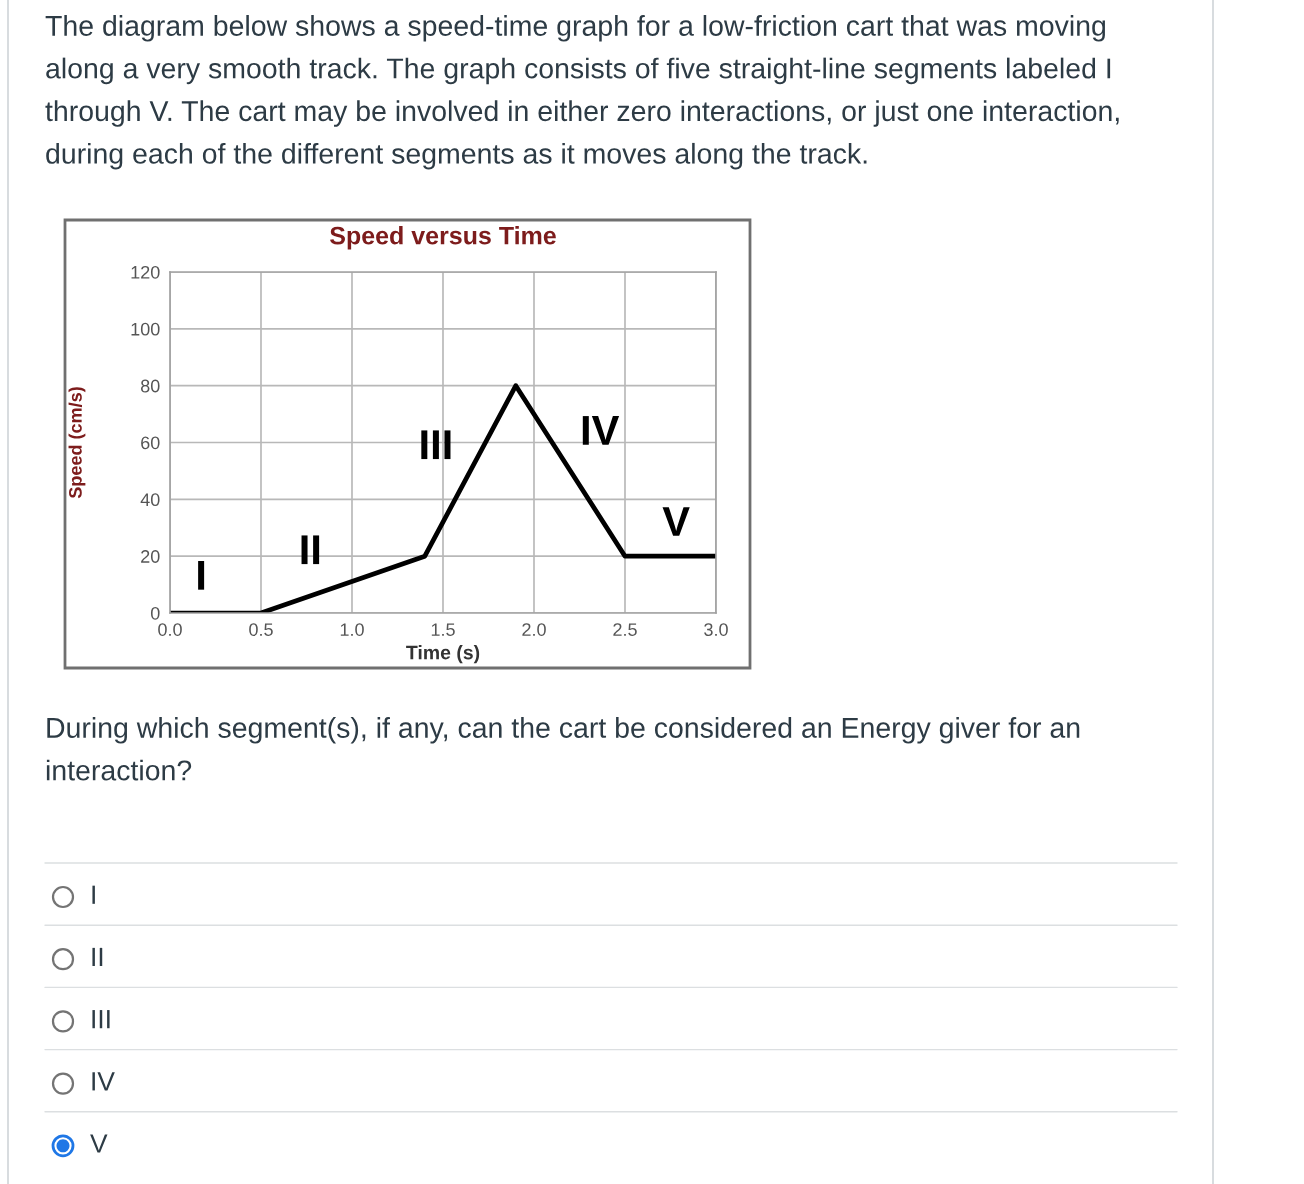 Image resolution: width=1304 pixels, height=1184 pixels. Describe the element at coordinates (145, 272) in the screenshot. I see `y-tick-label: 120` at that location.